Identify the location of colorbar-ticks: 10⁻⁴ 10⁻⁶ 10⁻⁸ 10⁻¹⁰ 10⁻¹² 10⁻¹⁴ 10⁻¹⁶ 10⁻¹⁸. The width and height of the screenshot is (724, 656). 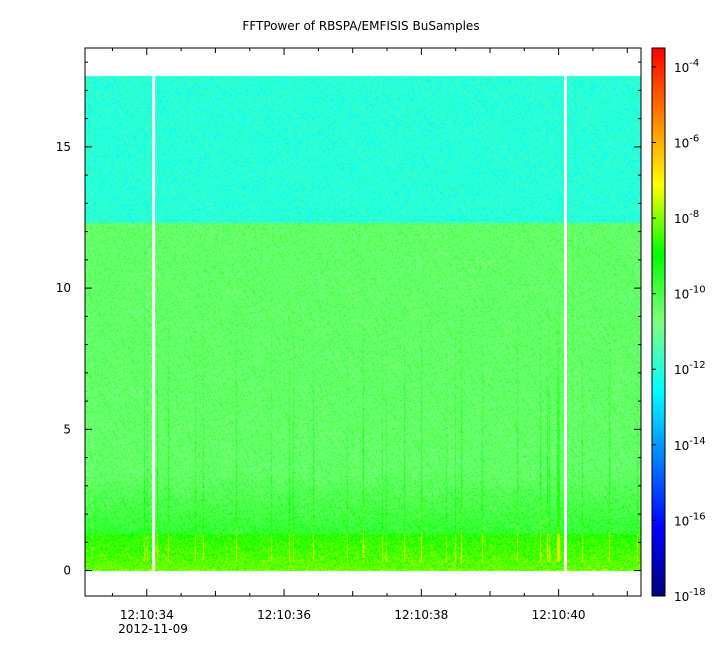
(679, 331).